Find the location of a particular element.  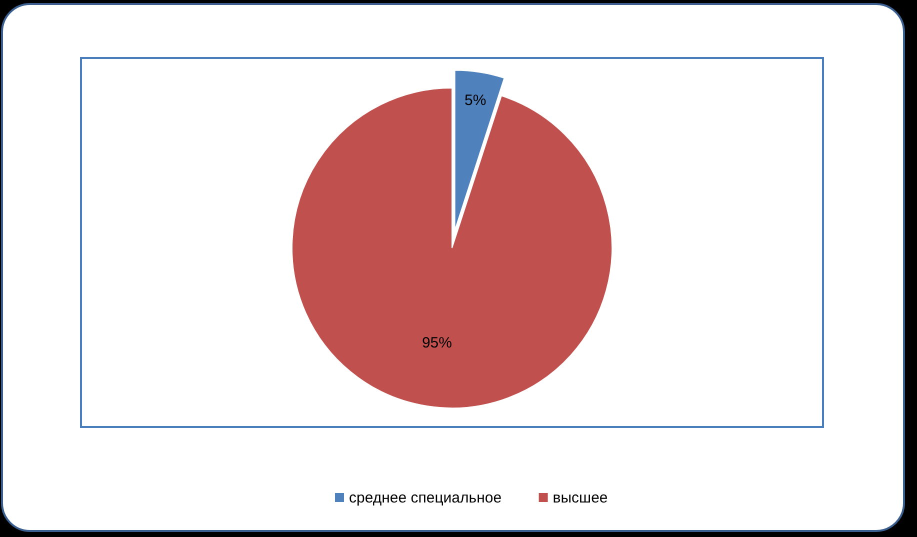

data-label: 95% is located at coordinates (437, 343).